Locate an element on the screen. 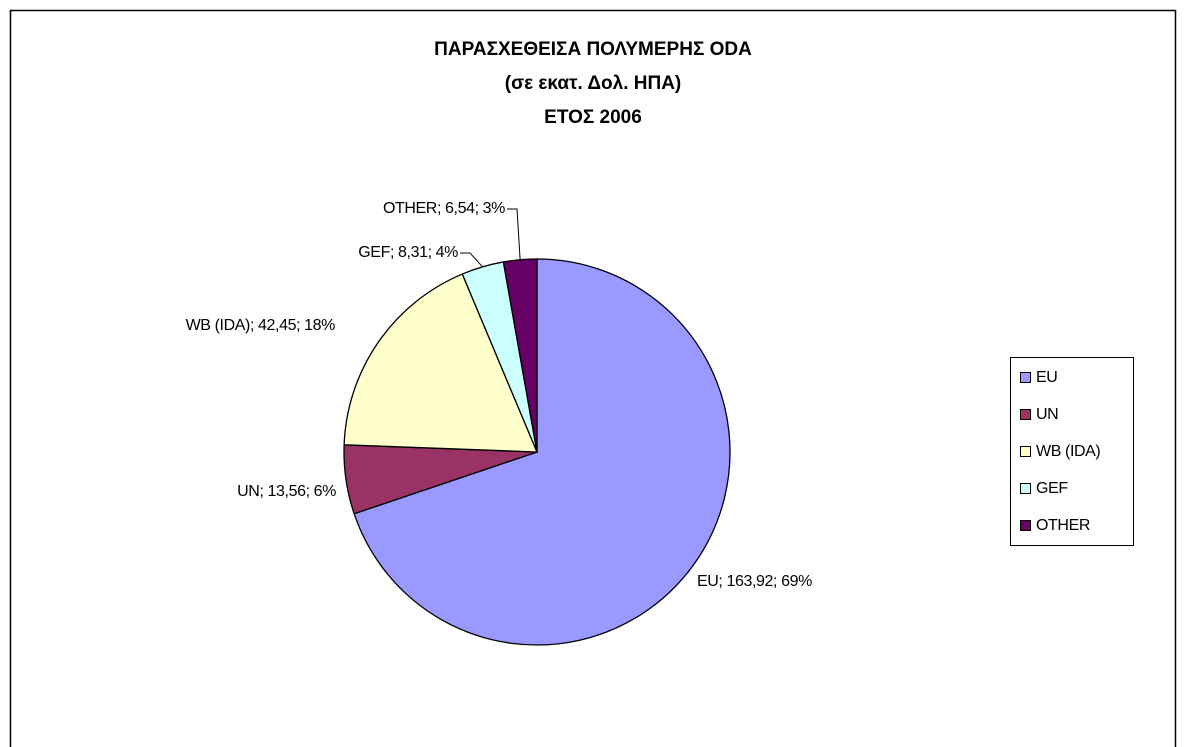  legend-label: OTHER is located at coordinates (1063, 525).